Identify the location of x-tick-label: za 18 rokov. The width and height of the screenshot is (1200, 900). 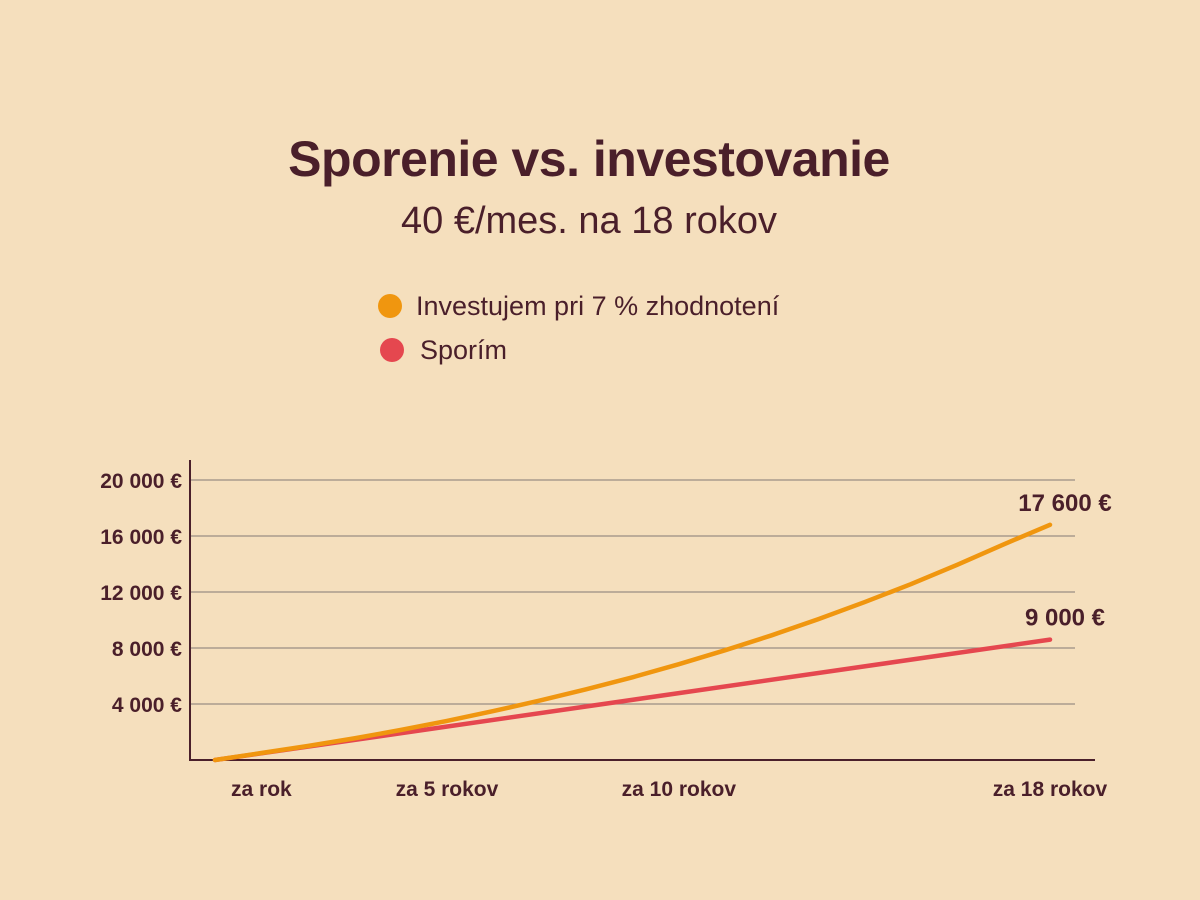
(1050, 789).